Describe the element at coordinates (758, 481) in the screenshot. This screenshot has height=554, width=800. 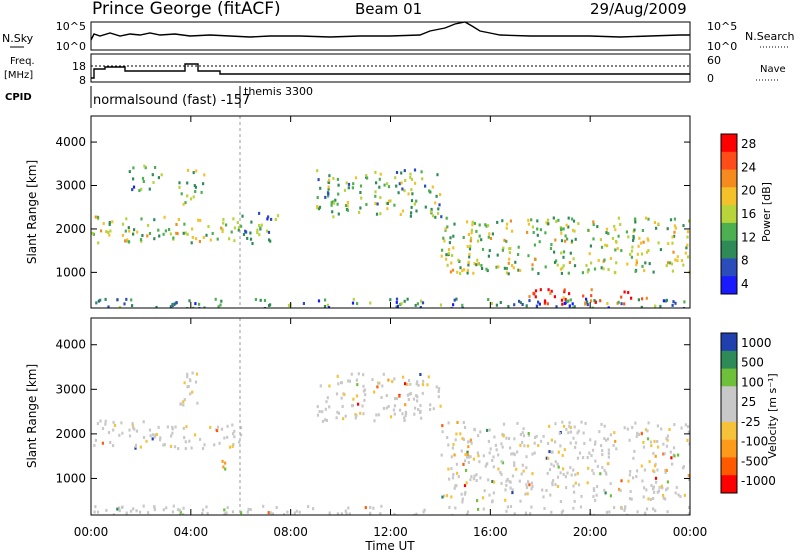
I see `colorbar-tick-label: -1000` at that location.